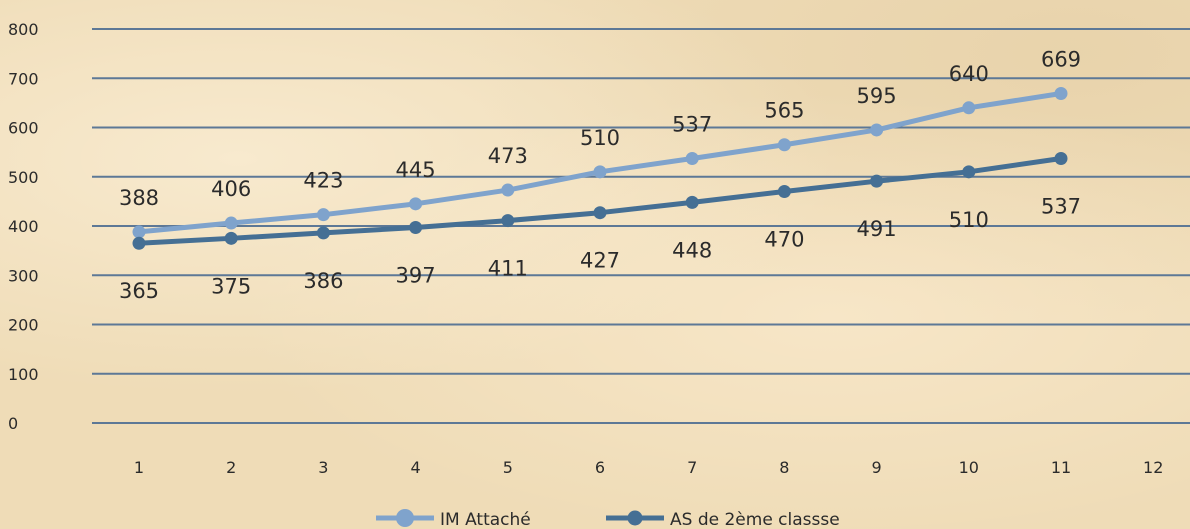 This screenshot has height=529, width=1190. I want to click on data-label: 388, so click(139, 198).